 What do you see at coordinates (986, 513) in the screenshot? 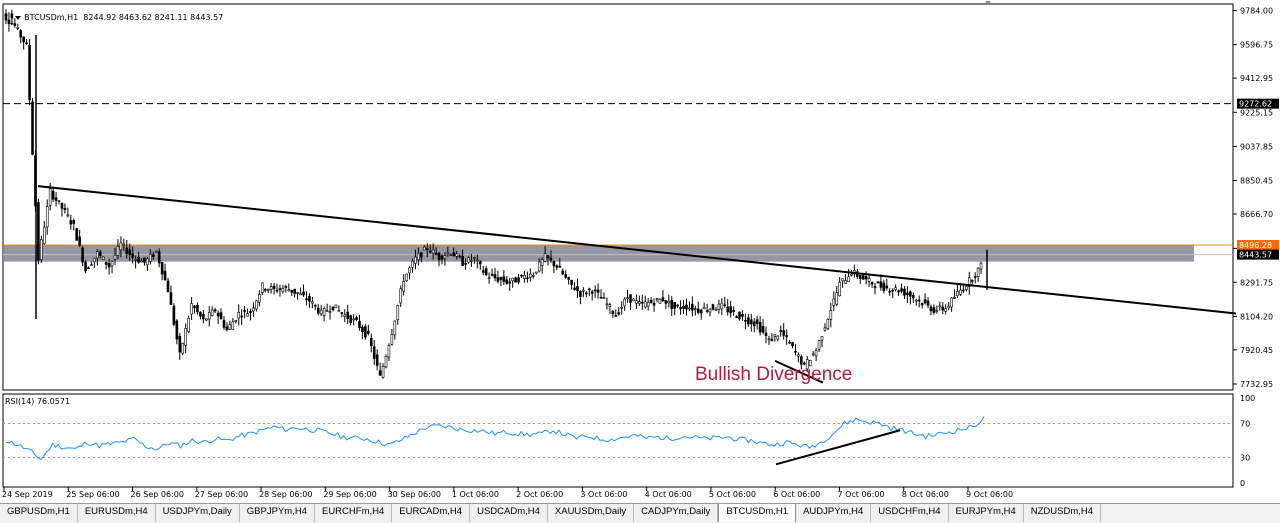
I see `tab-eurjpym-h4: EURJPYm,H4` at bounding box center [986, 513].